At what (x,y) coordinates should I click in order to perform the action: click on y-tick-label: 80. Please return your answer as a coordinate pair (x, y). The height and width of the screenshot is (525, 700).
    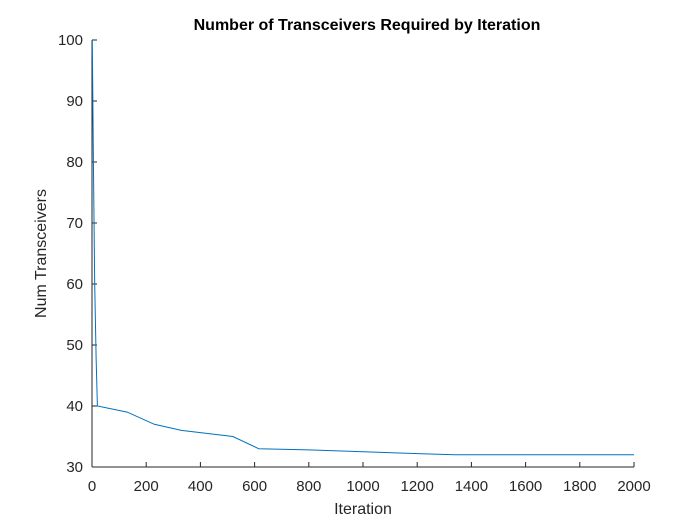
    Looking at the image, I should click on (74, 162).